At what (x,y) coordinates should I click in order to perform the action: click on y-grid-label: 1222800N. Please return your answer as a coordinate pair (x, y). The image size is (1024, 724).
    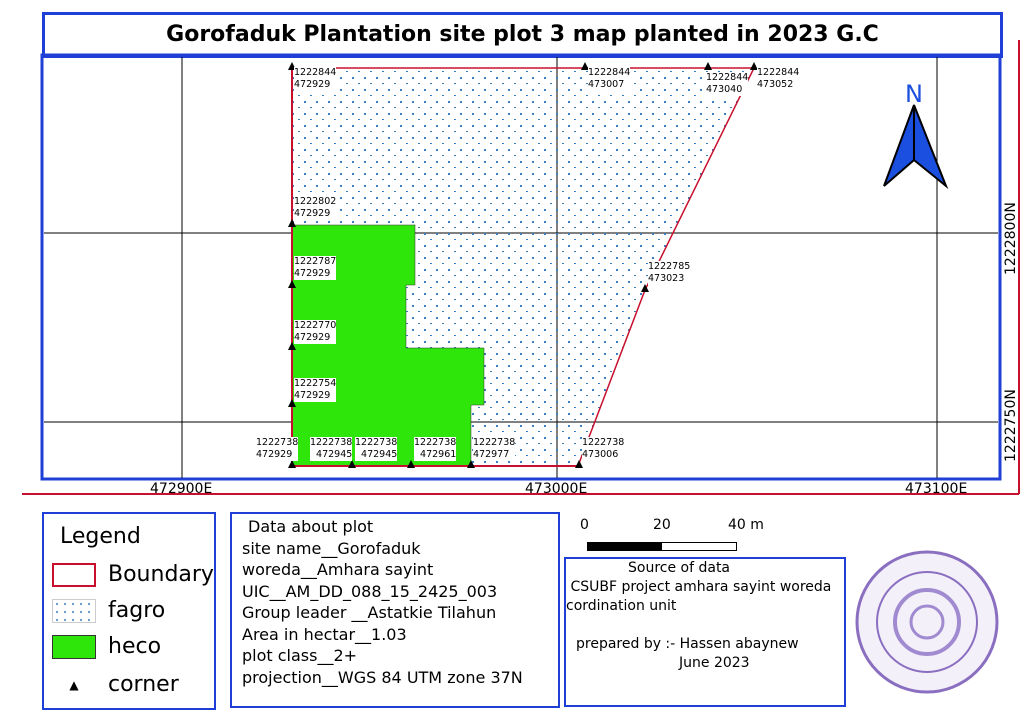
    Looking at the image, I should click on (1011, 238).